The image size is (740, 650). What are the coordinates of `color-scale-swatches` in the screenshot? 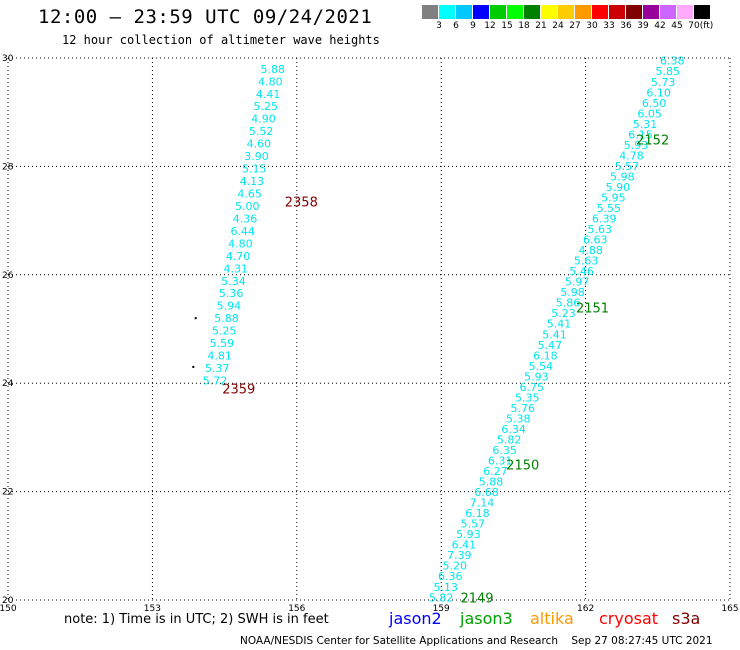 It's located at (566, 12).